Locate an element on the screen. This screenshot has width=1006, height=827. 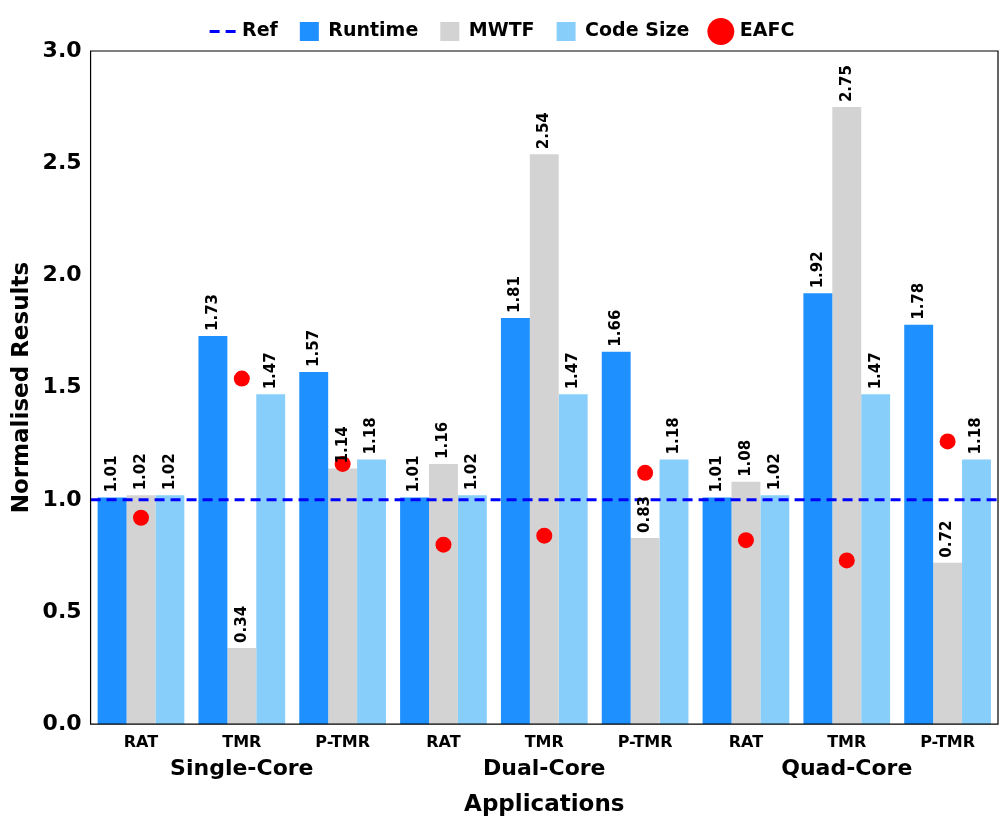
data-label: 2.54 is located at coordinates (543, 131).